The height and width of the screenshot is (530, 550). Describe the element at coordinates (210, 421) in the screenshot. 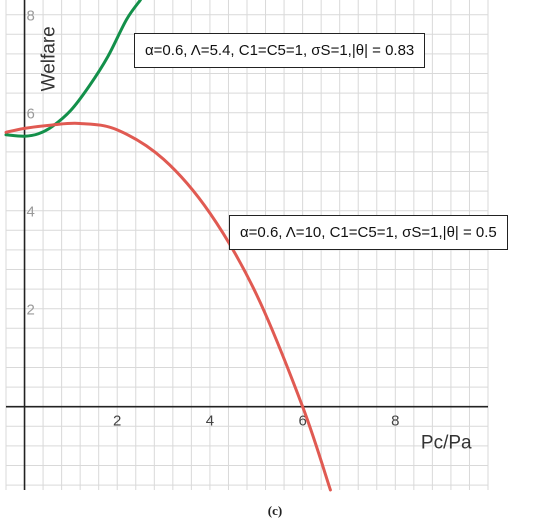

I see `x-tick-label: 4` at that location.